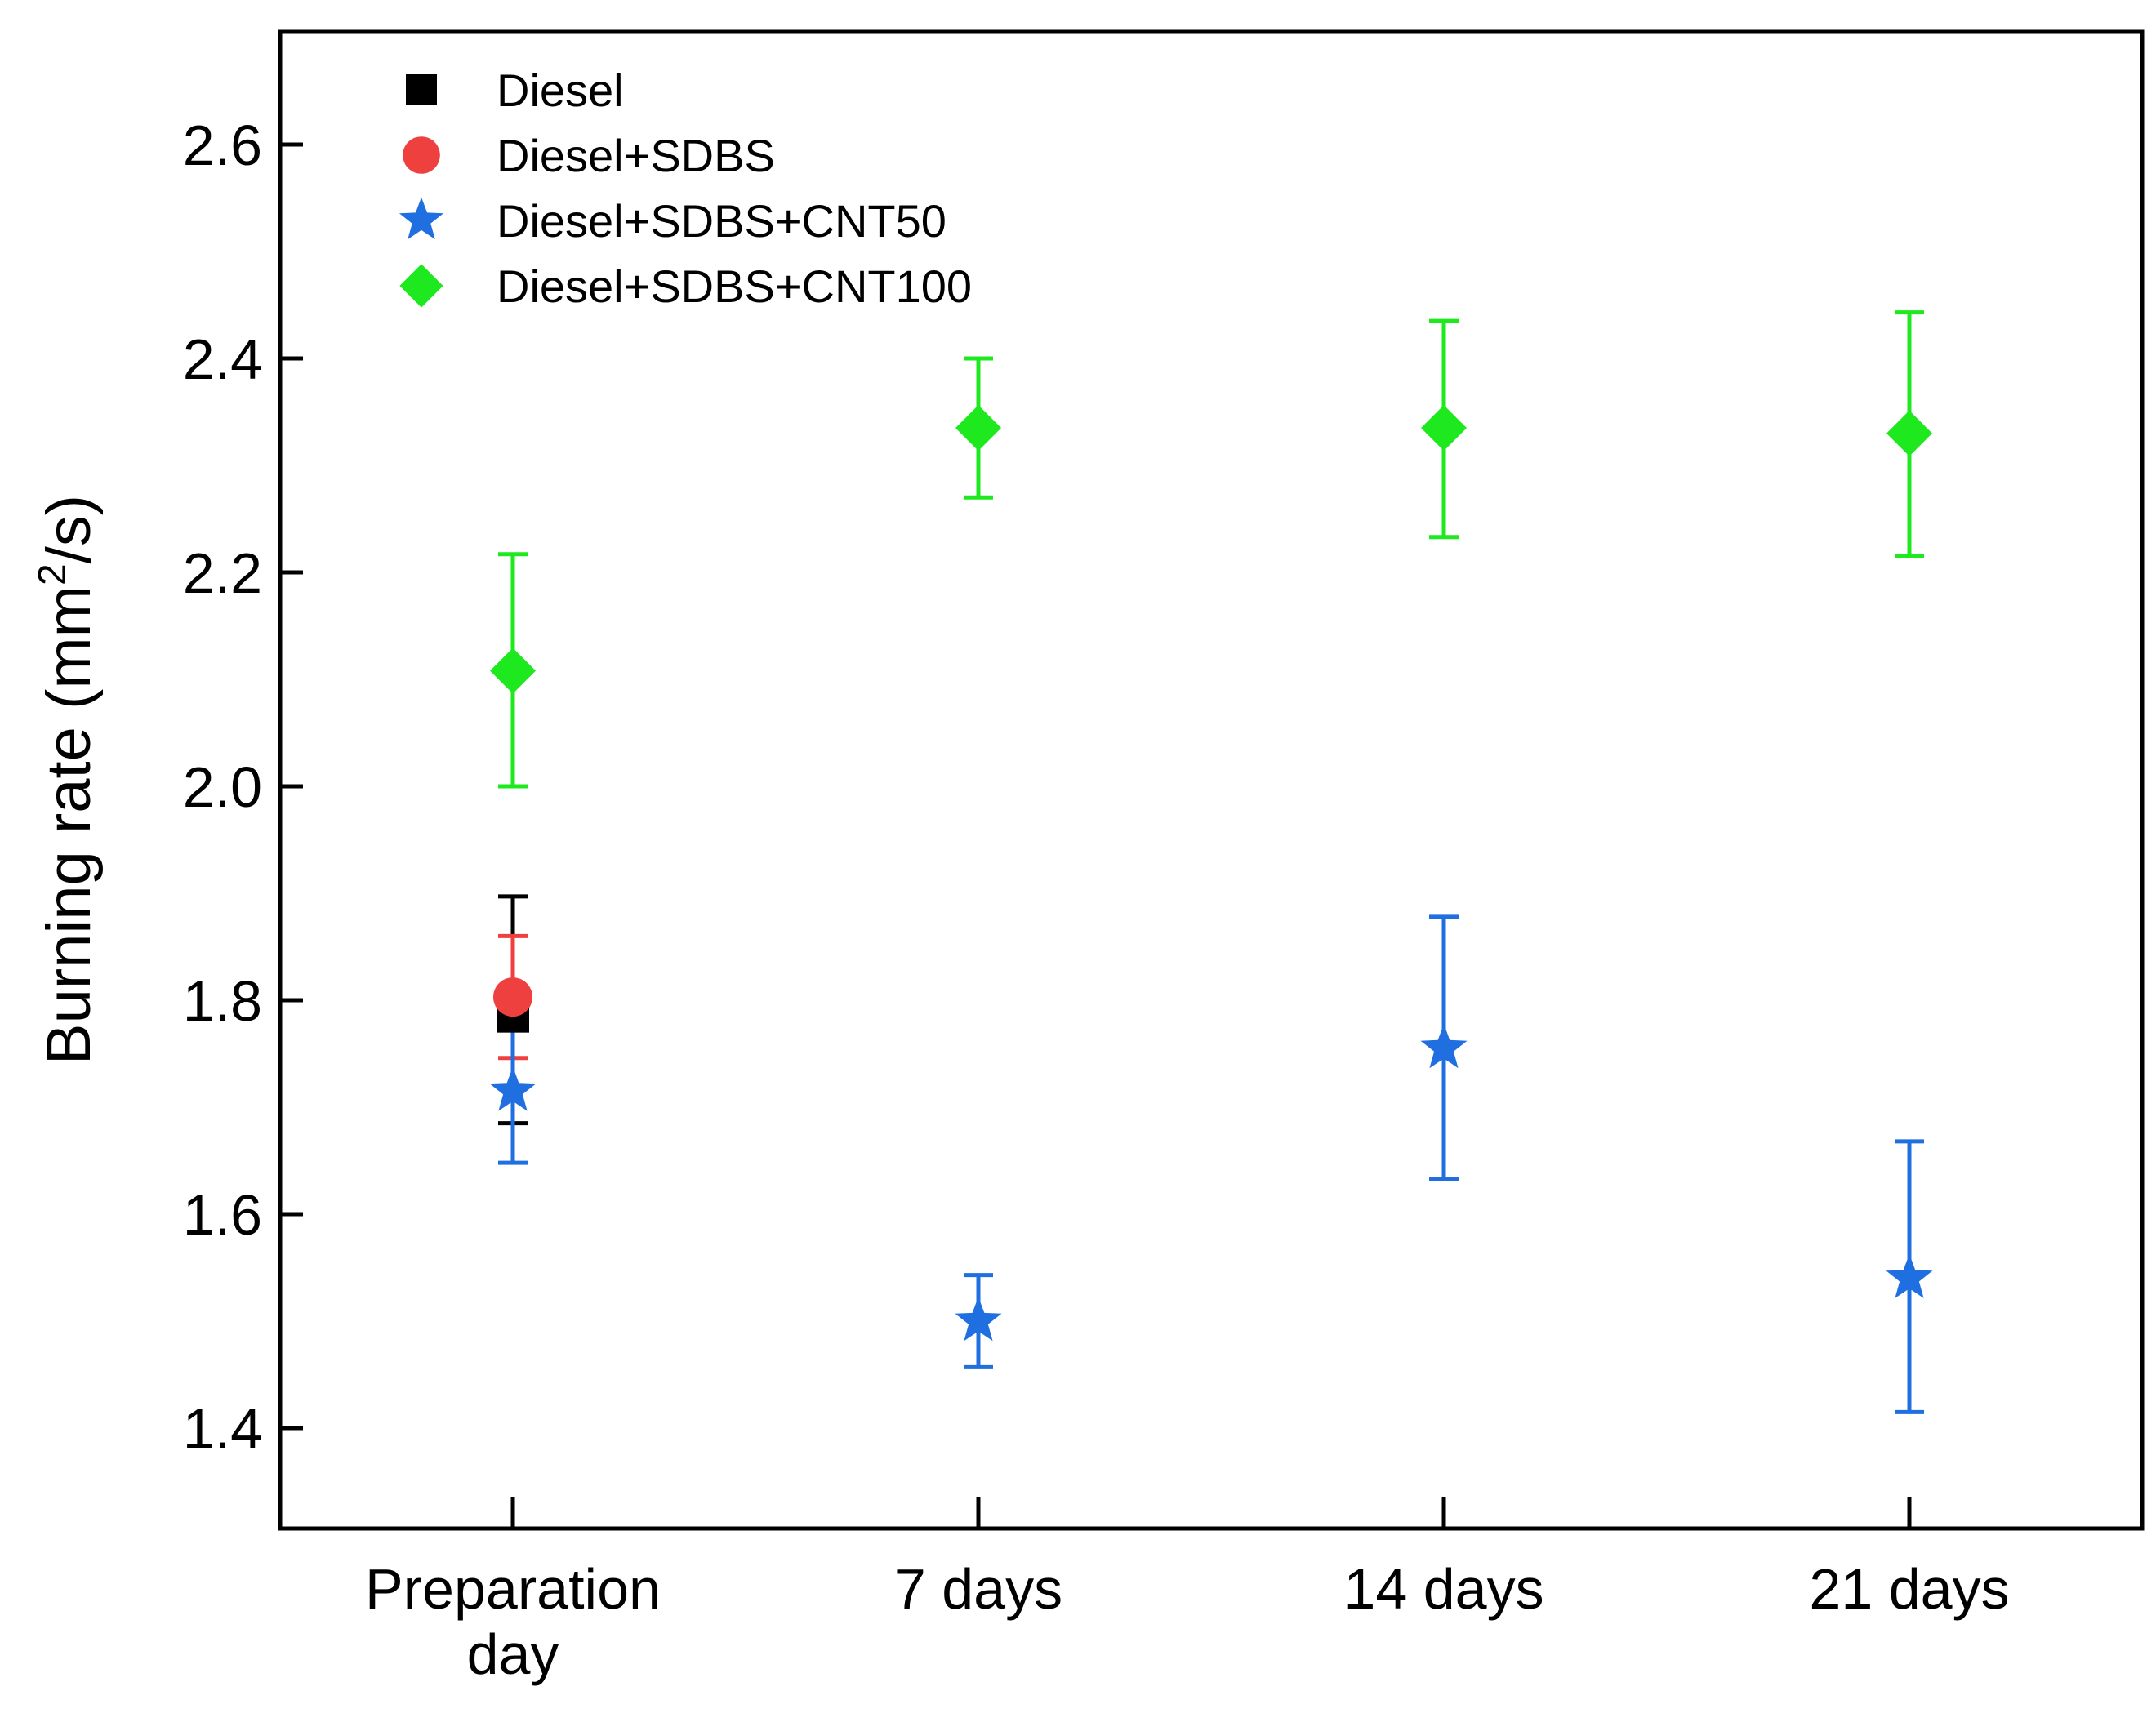 The height and width of the screenshot is (1731, 2156). Describe the element at coordinates (1211, 549) in the screenshot. I see `markers-diesel-sdbs-cnt100` at that location.